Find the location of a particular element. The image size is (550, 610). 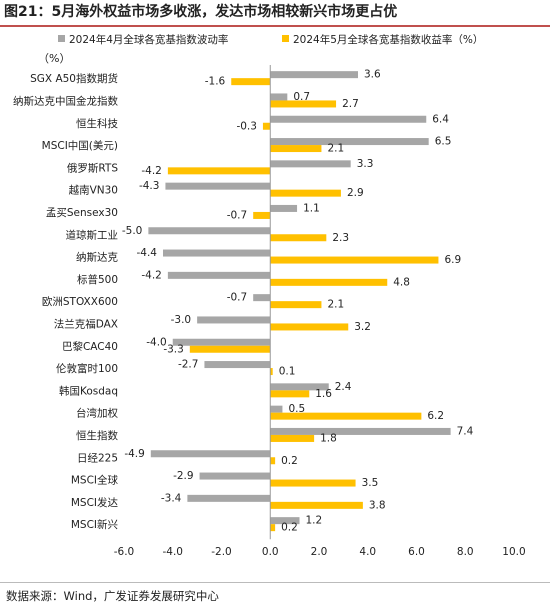

data-label-may: 2.1 is located at coordinates (335, 149).